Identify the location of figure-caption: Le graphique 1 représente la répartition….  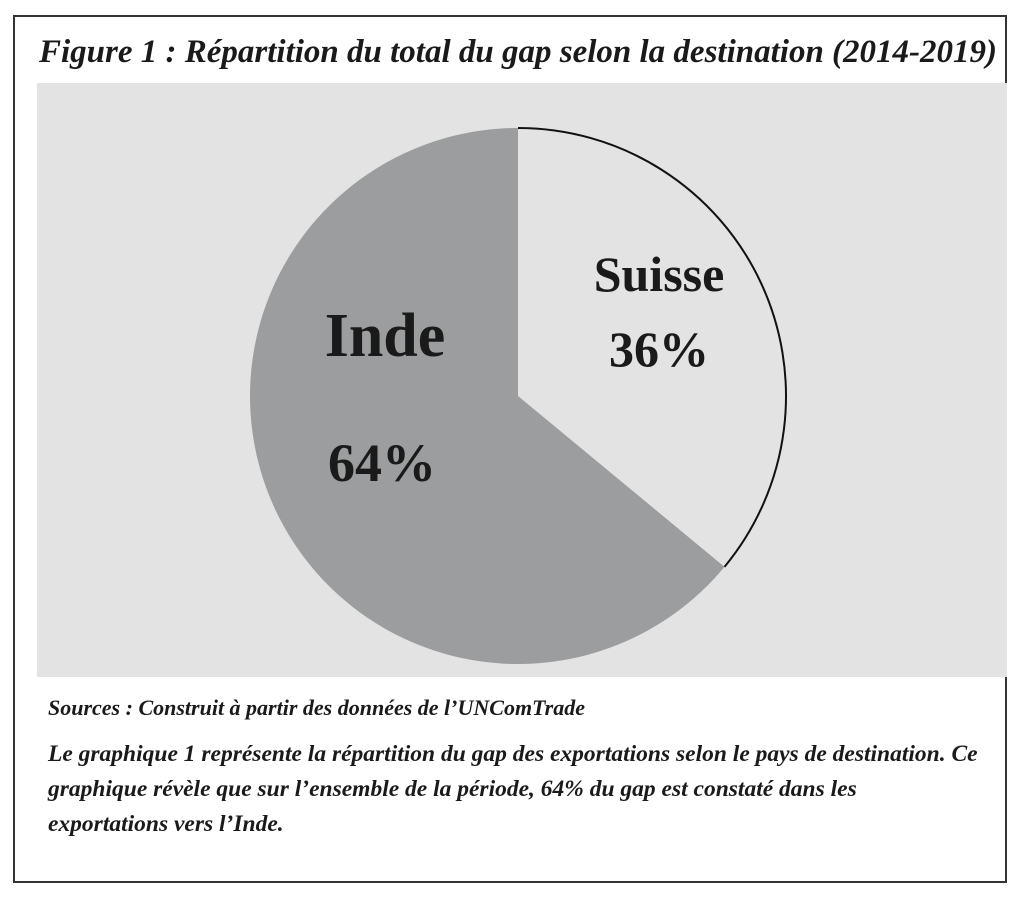
(513, 789).